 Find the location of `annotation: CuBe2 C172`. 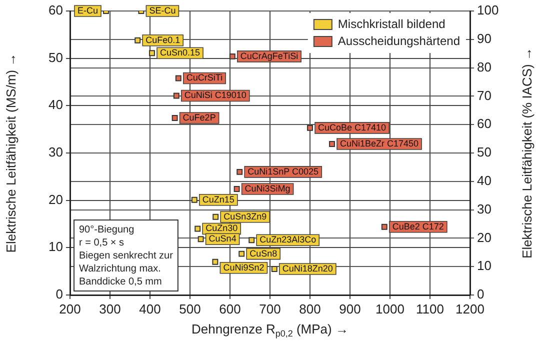

annotation: CuBe2 C172 is located at coordinates (418, 226).